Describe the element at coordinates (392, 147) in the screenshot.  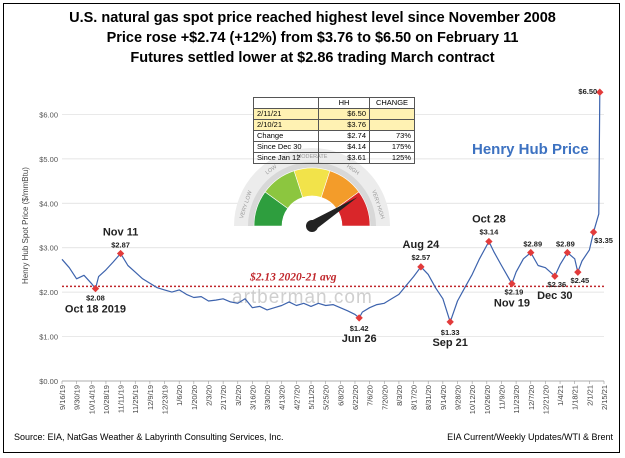
I see `table-cell: 175%` at that location.